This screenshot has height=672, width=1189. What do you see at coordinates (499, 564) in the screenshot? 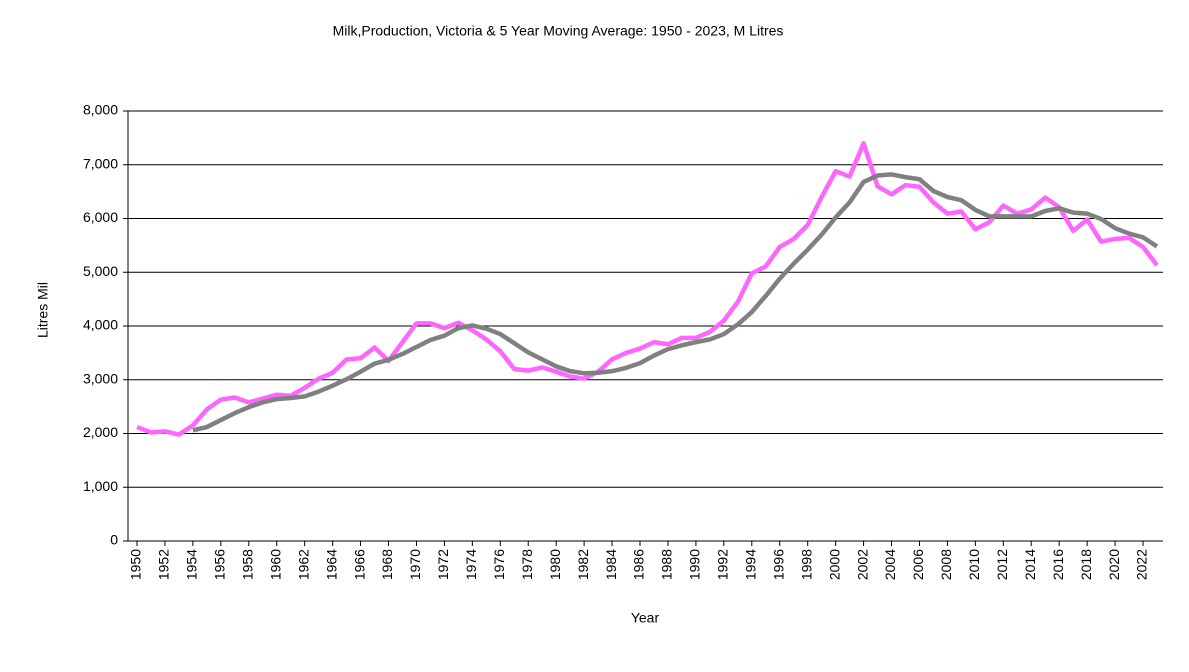
I see `x-tick-label: 1976` at bounding box center [499, 564].